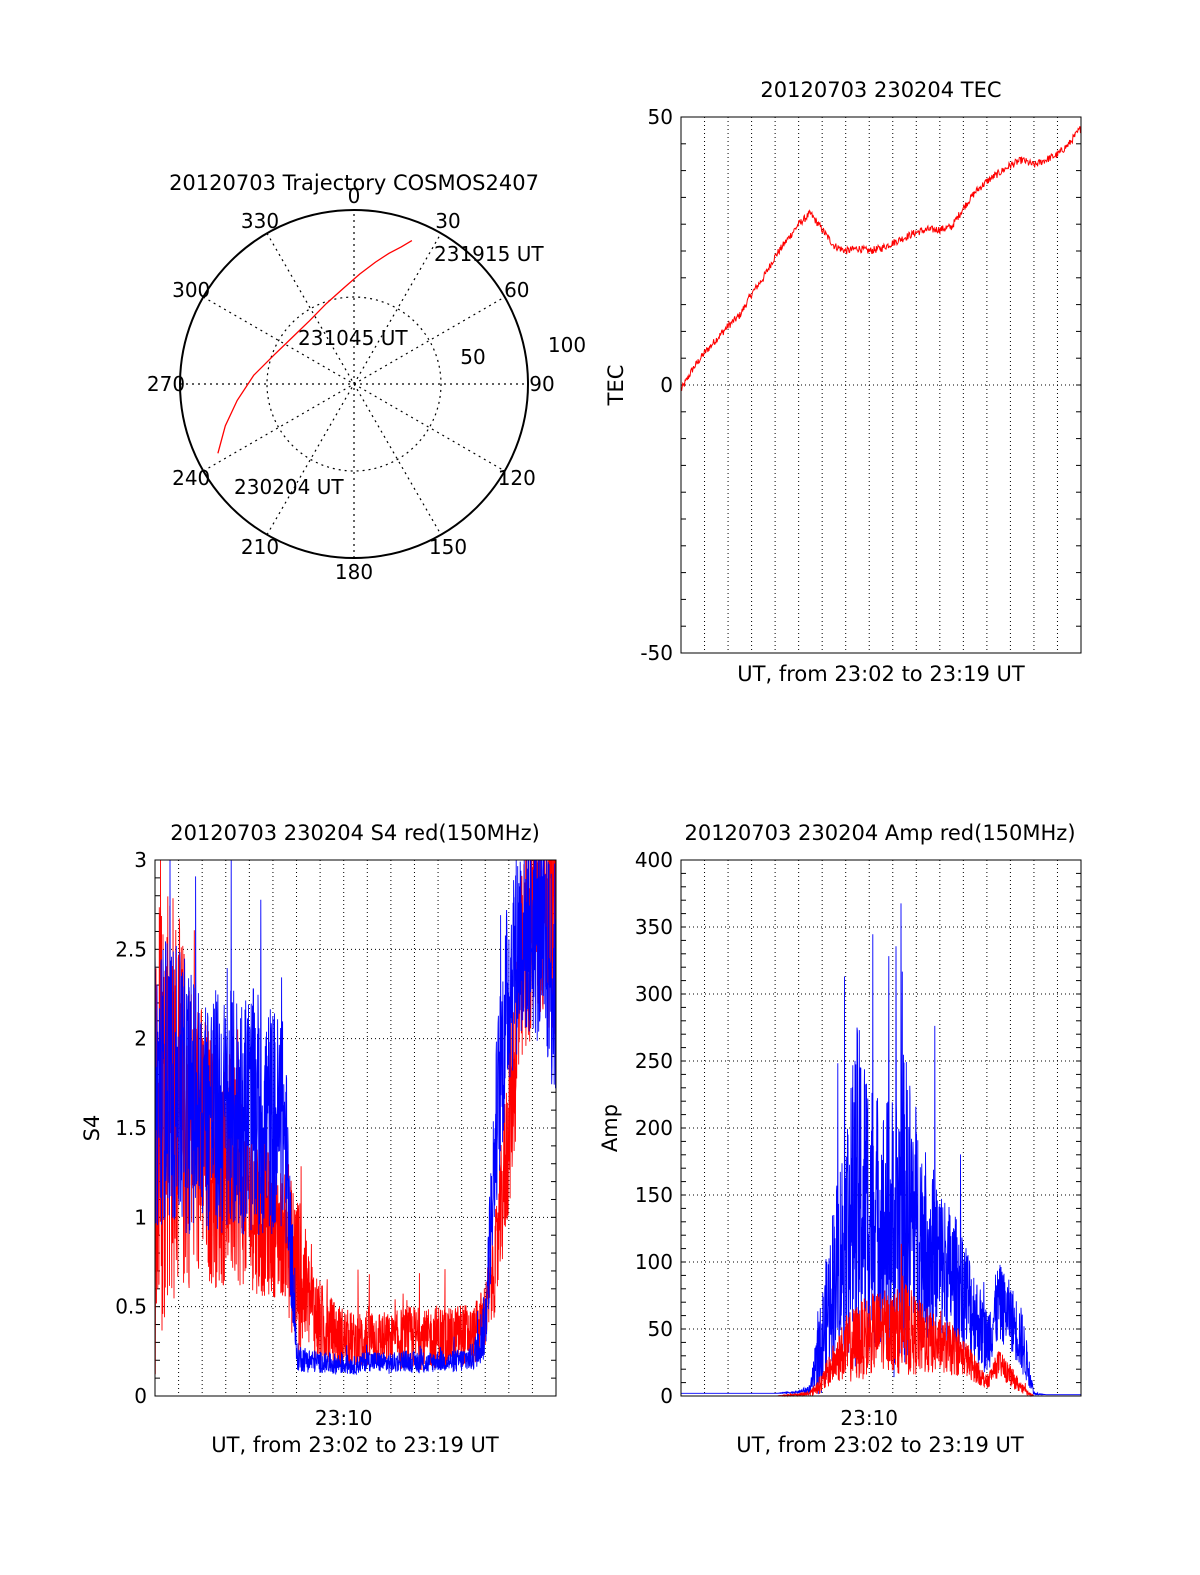 This screenshot has width=1200, height=1575. Describe the element at coordinates (656, 385) in the screenshot. I see `tec-y-tick-labels: 50 0 -50` at that location.